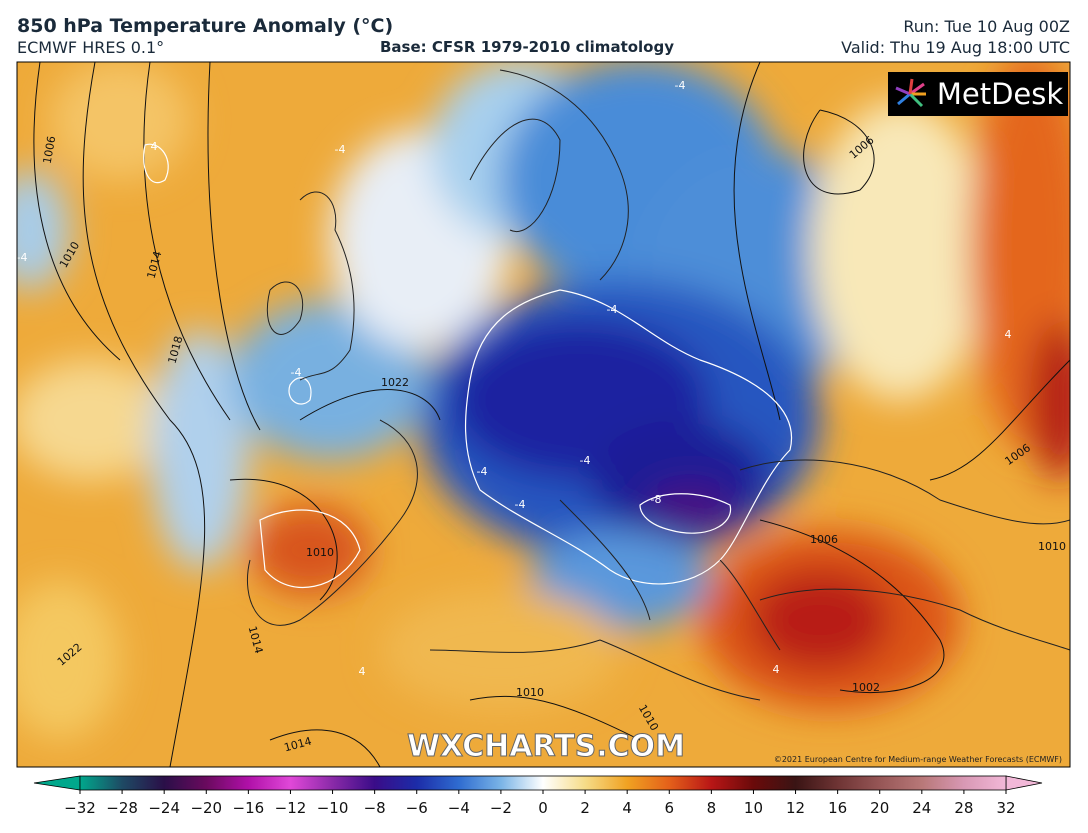  Describe the element at coordinates (712, 808) in the screenshot. I see `colorbar-tick-label: 8` at that location.